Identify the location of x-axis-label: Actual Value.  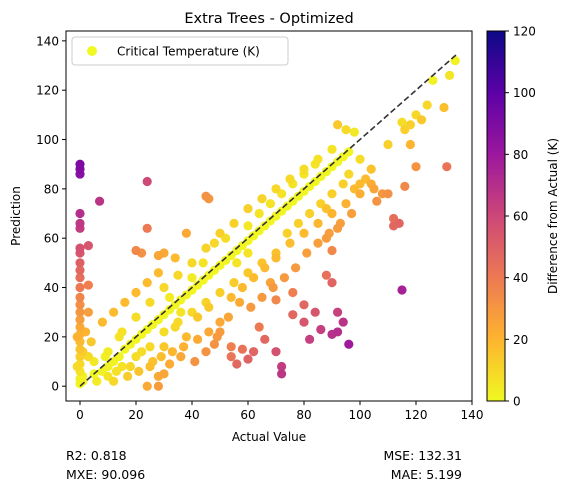
(269, 437).